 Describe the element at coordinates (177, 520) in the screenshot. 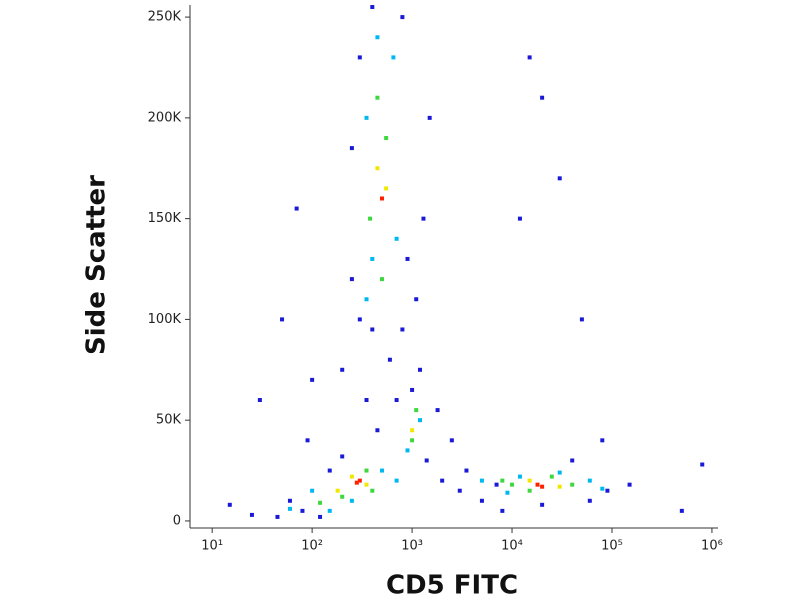

I see `y-tick-label: 0` at that location.